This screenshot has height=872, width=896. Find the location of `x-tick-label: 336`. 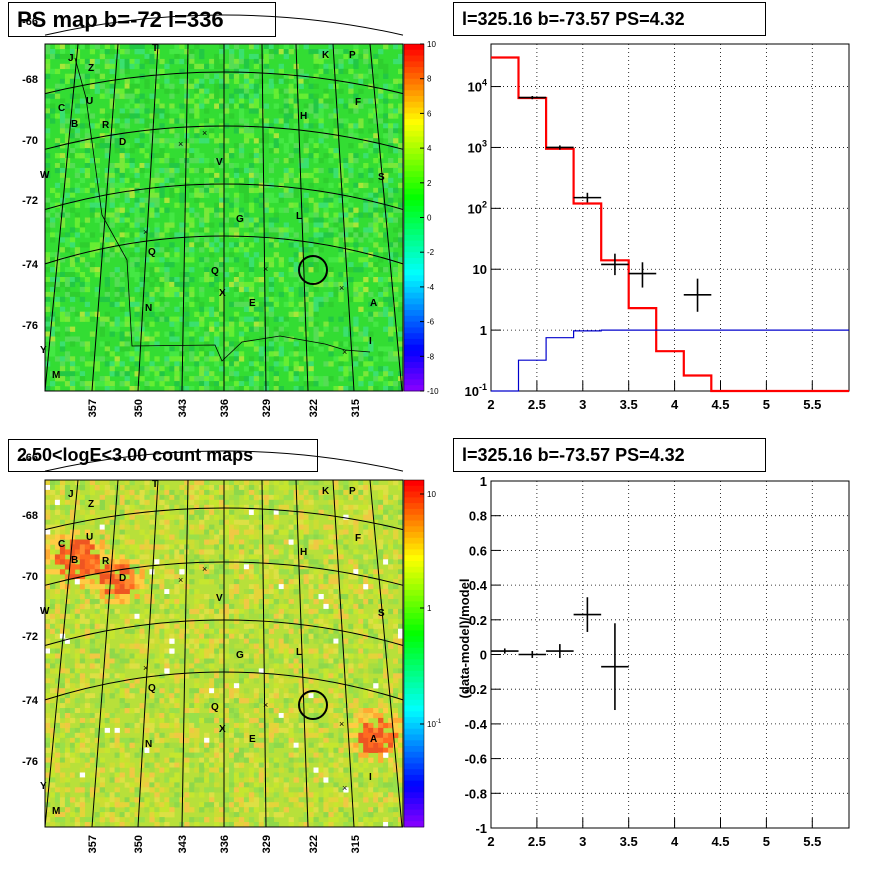

x-tick-label: 336 is located at coordinates (225, 408).